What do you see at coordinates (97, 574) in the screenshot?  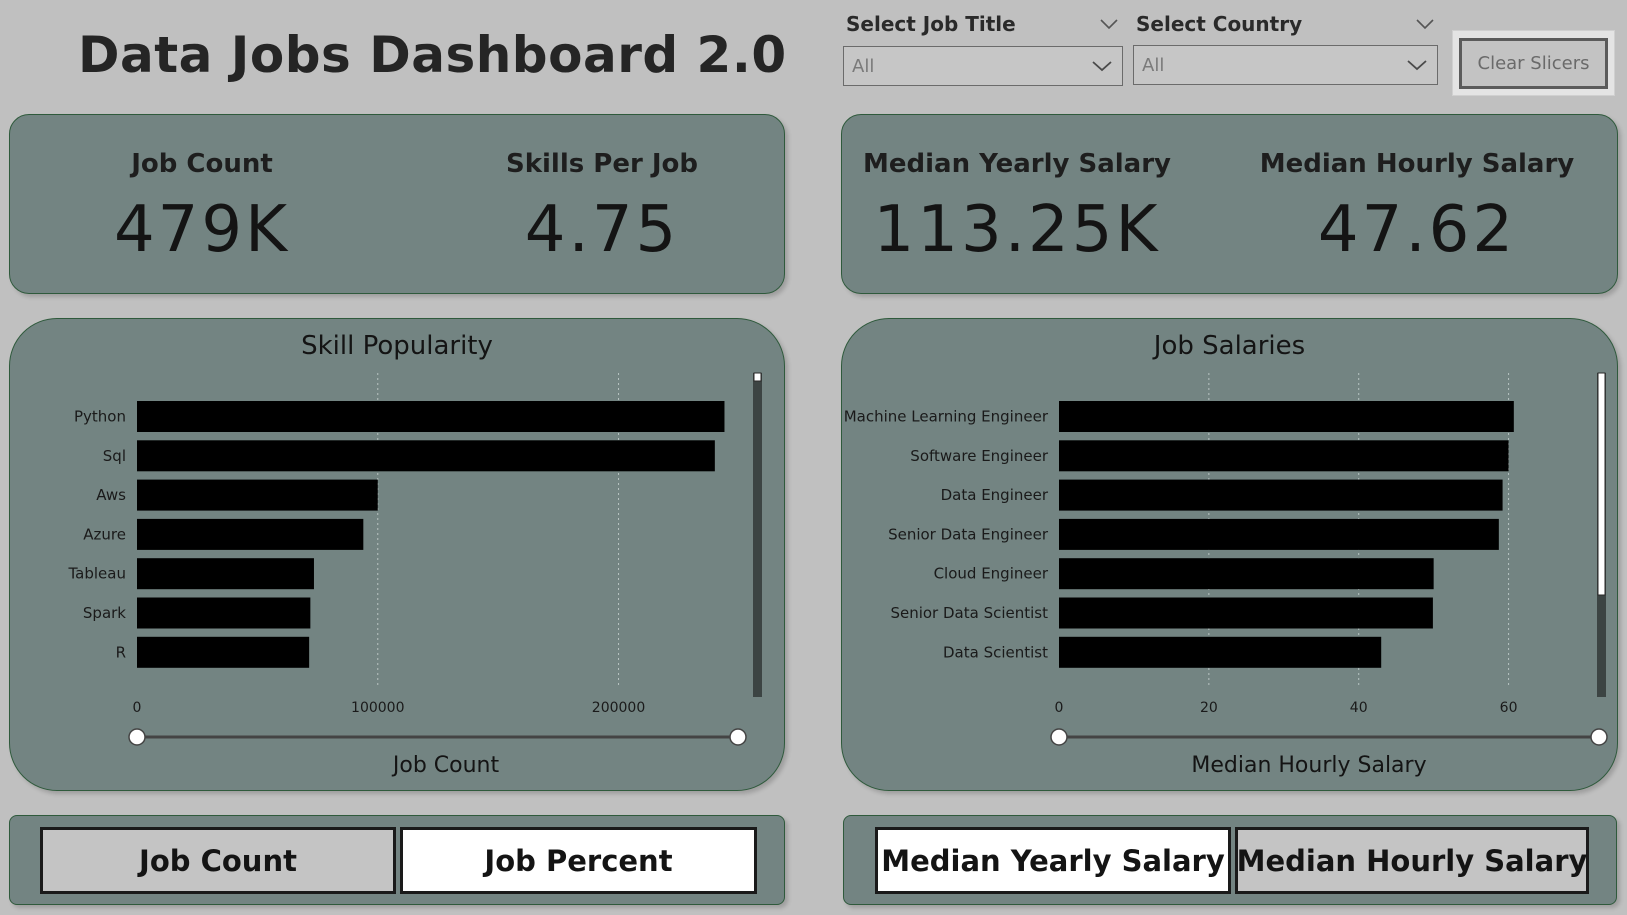 I see `category-label: Tableau` at bounding box center [97, 574].